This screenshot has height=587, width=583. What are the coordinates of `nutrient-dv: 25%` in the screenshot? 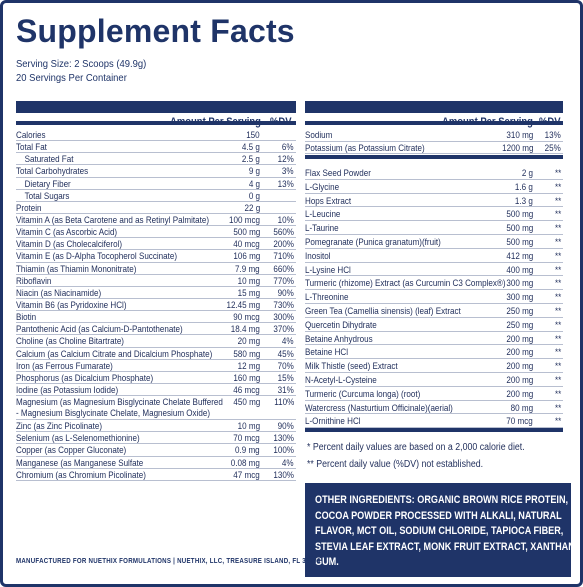 It's located at (552, 147).